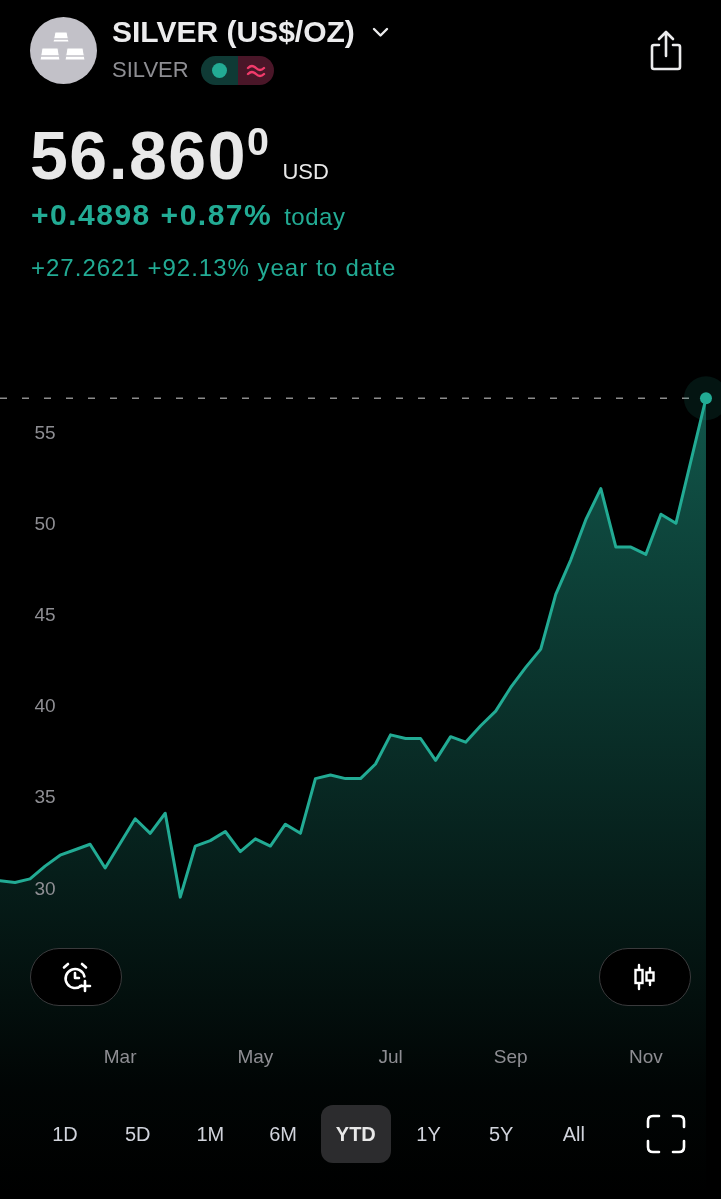 This screenshot has width=721, height=1199. I want to click on annotation: +27.2621 +92.13% year to date, so click(214, 268).